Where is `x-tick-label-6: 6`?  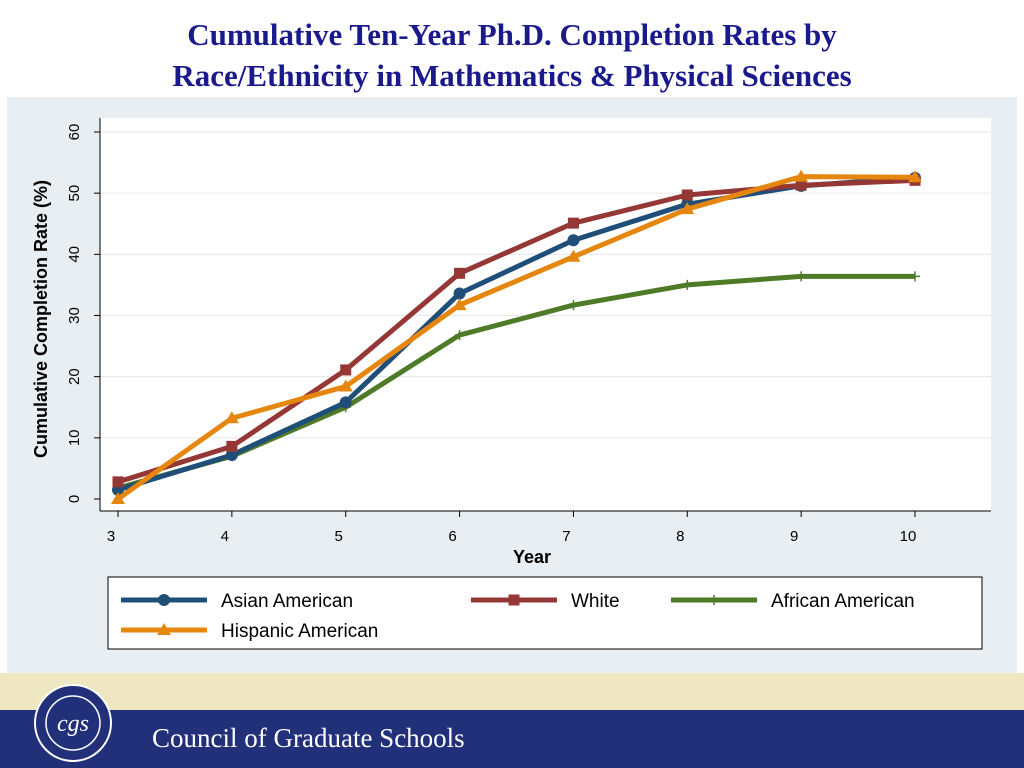
x-tick-label-6: 6 is located at coordinates (452, 536).